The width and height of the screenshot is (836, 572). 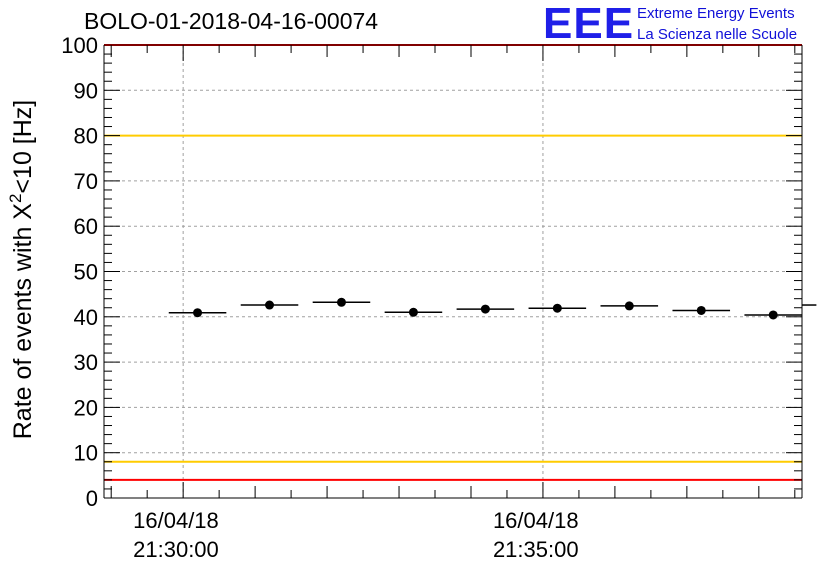 I want to click on y-tick-label: 70, so click(x=86, y=181).